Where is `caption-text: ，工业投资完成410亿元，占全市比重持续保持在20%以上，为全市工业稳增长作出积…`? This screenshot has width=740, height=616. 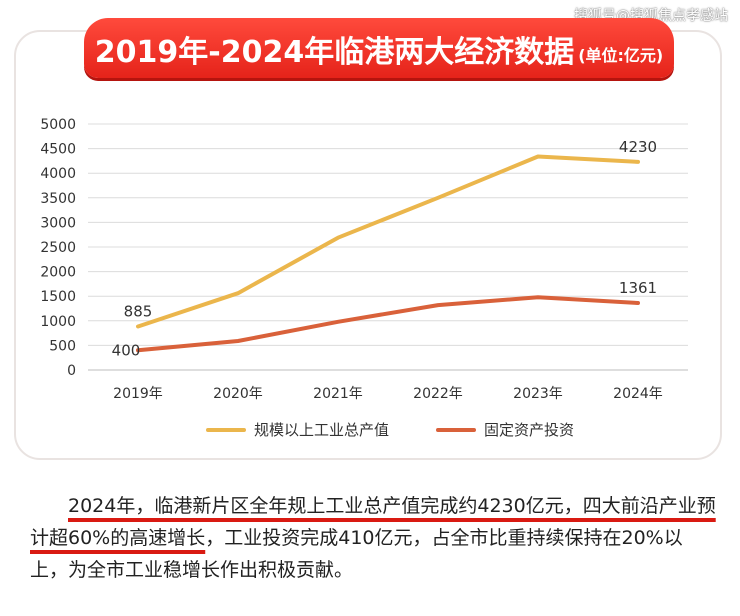
caption-text: ，工业投资完成410亿元，占全市比重持续保持在20%以上，为全市工业稳增长作出积… is located at coordinates (356, 554).